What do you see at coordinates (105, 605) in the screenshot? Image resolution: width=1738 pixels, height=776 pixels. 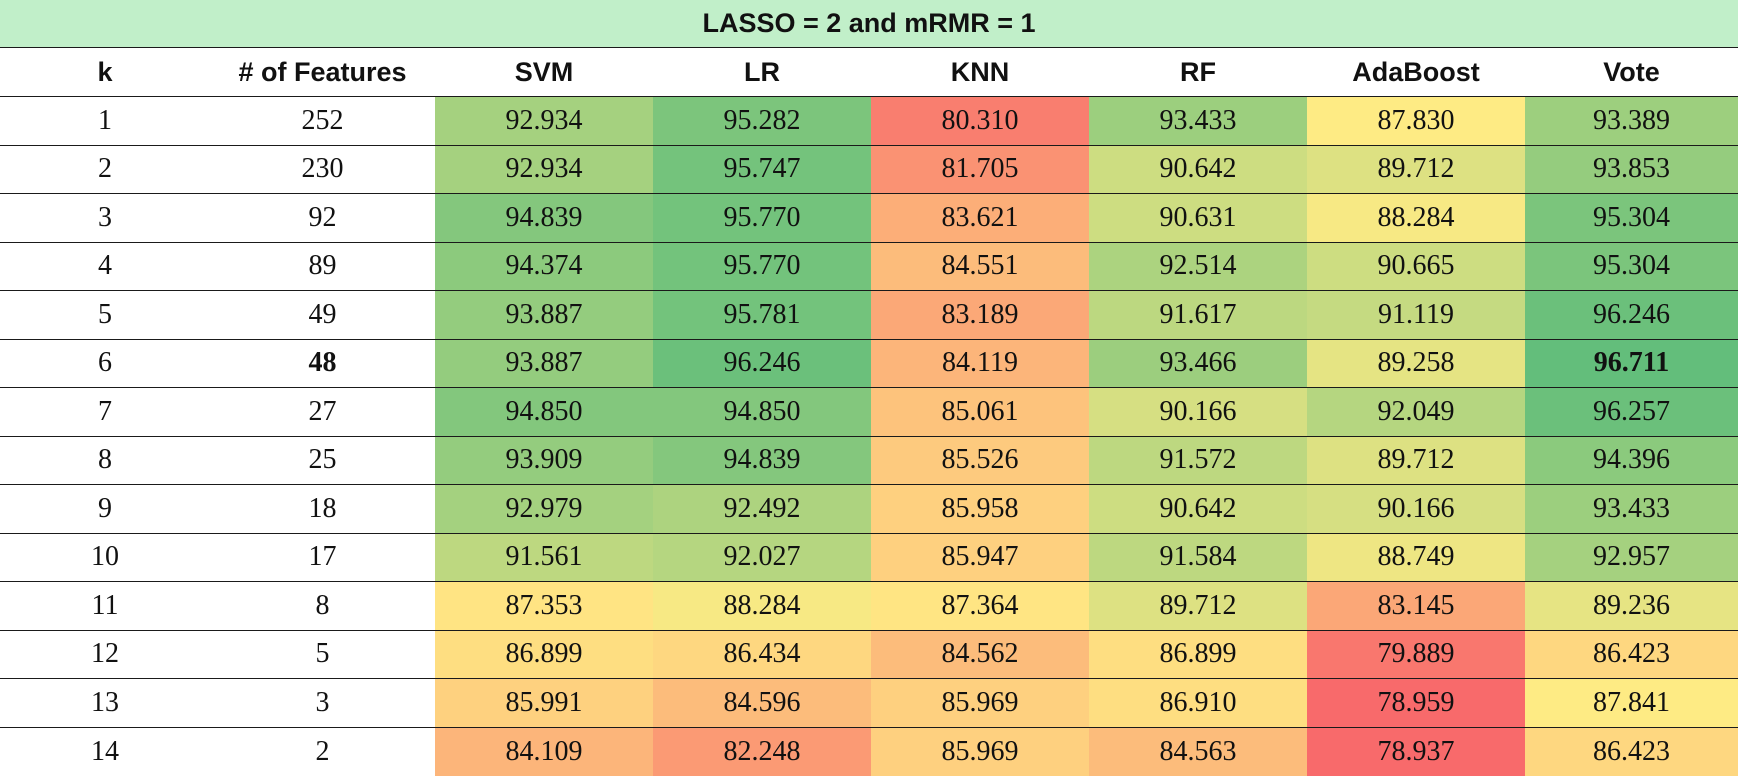 I see `cell-k: 11` at bounding box center [105, 605].